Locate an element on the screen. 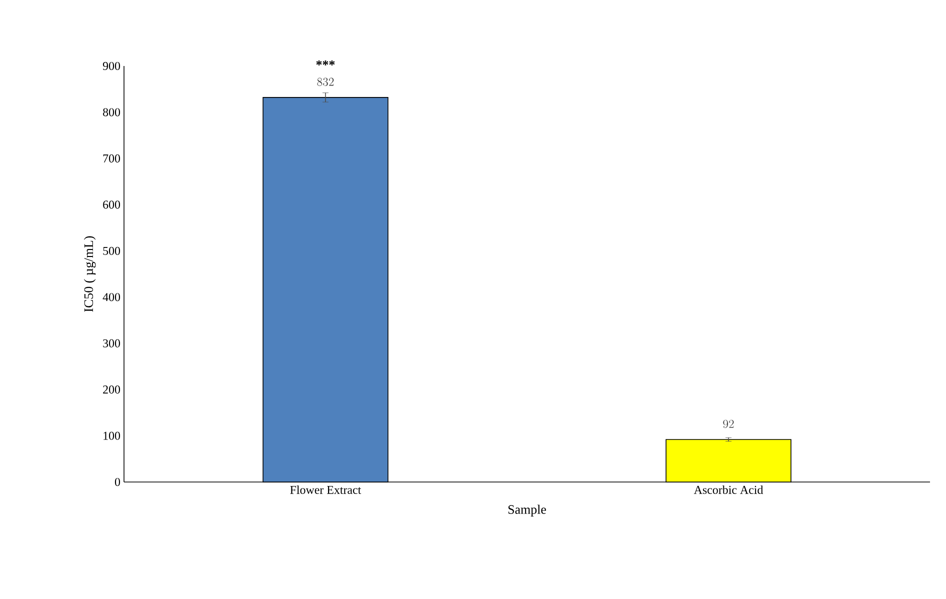 The height and width of the screenshot is (599, 946). y-tick-label: 0 is located at coordinates (117, 482).